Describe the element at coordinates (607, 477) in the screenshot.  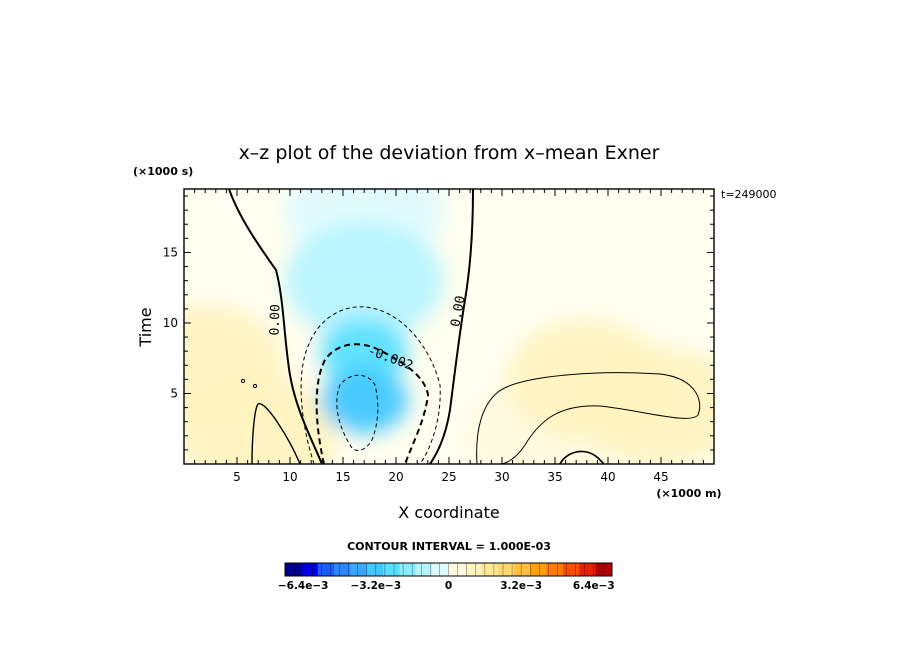
I see `x-tick-label: 40` at that location.